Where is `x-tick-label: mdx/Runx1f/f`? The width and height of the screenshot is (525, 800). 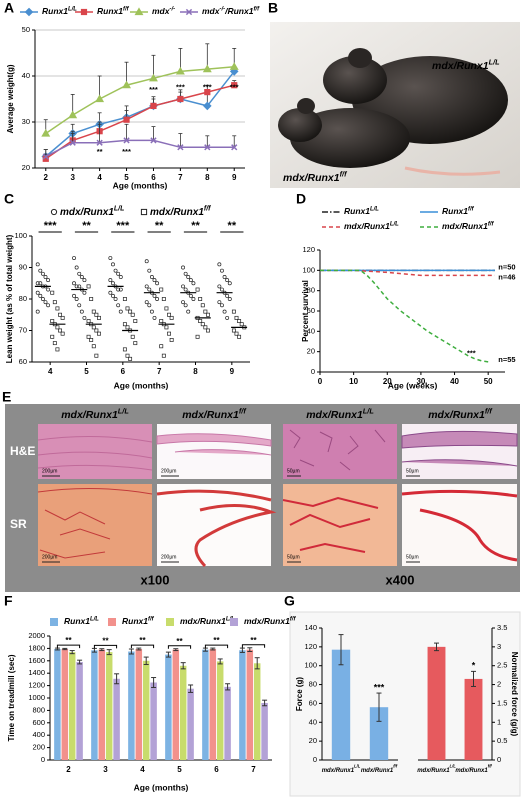
x-tick-label: mdx/Runx1f/f is located at coordinates (473, 769).